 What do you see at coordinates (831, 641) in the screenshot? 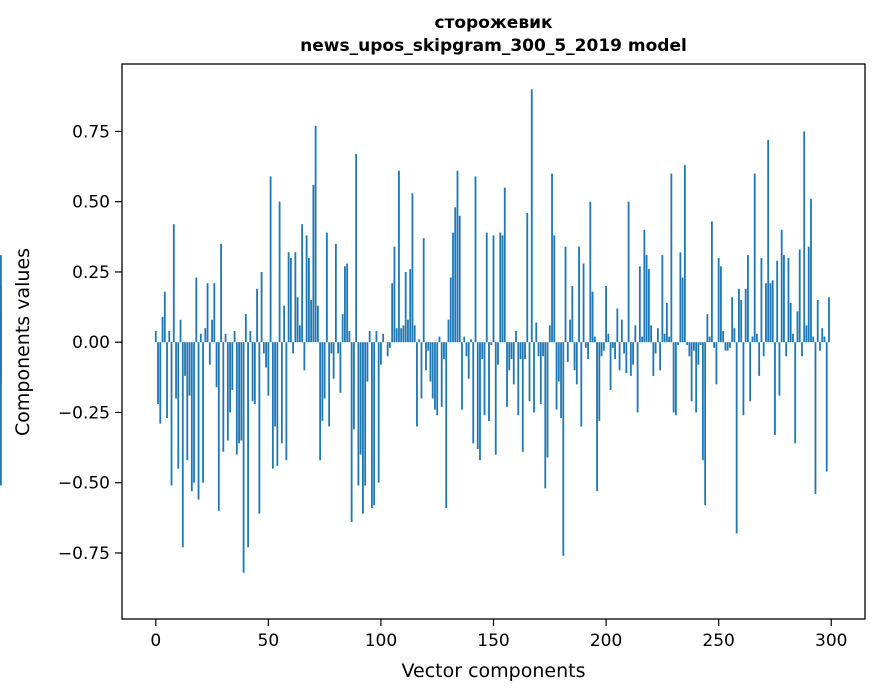
I see `x-tick-label: 300` at bounding box center [831, 641].